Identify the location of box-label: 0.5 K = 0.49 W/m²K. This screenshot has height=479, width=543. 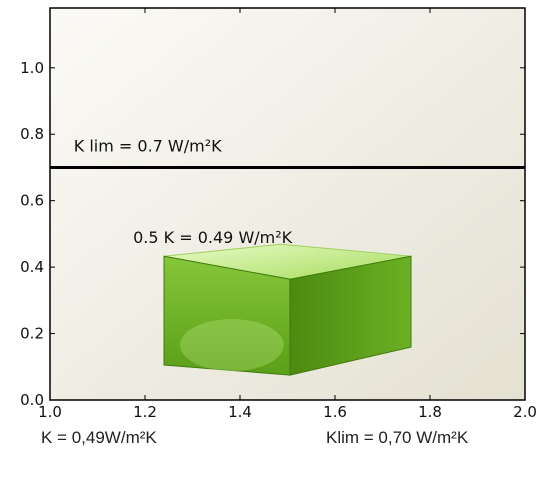
(213, 237).